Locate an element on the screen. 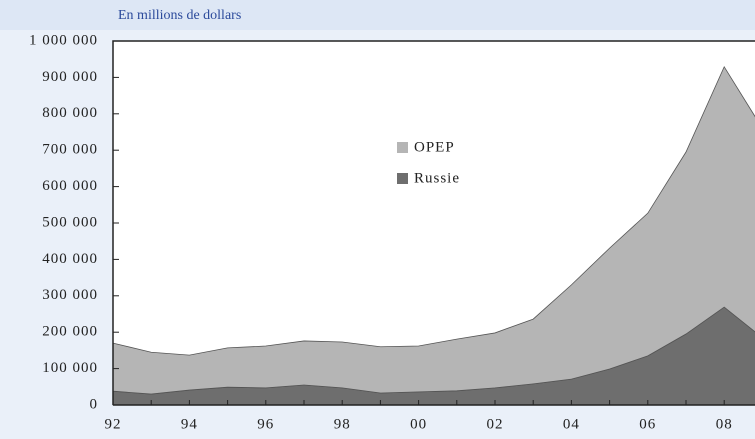 The width and height of the screenshot is (755, 439). y-tick-label: 900 000 is located at coordinates (70, 77).